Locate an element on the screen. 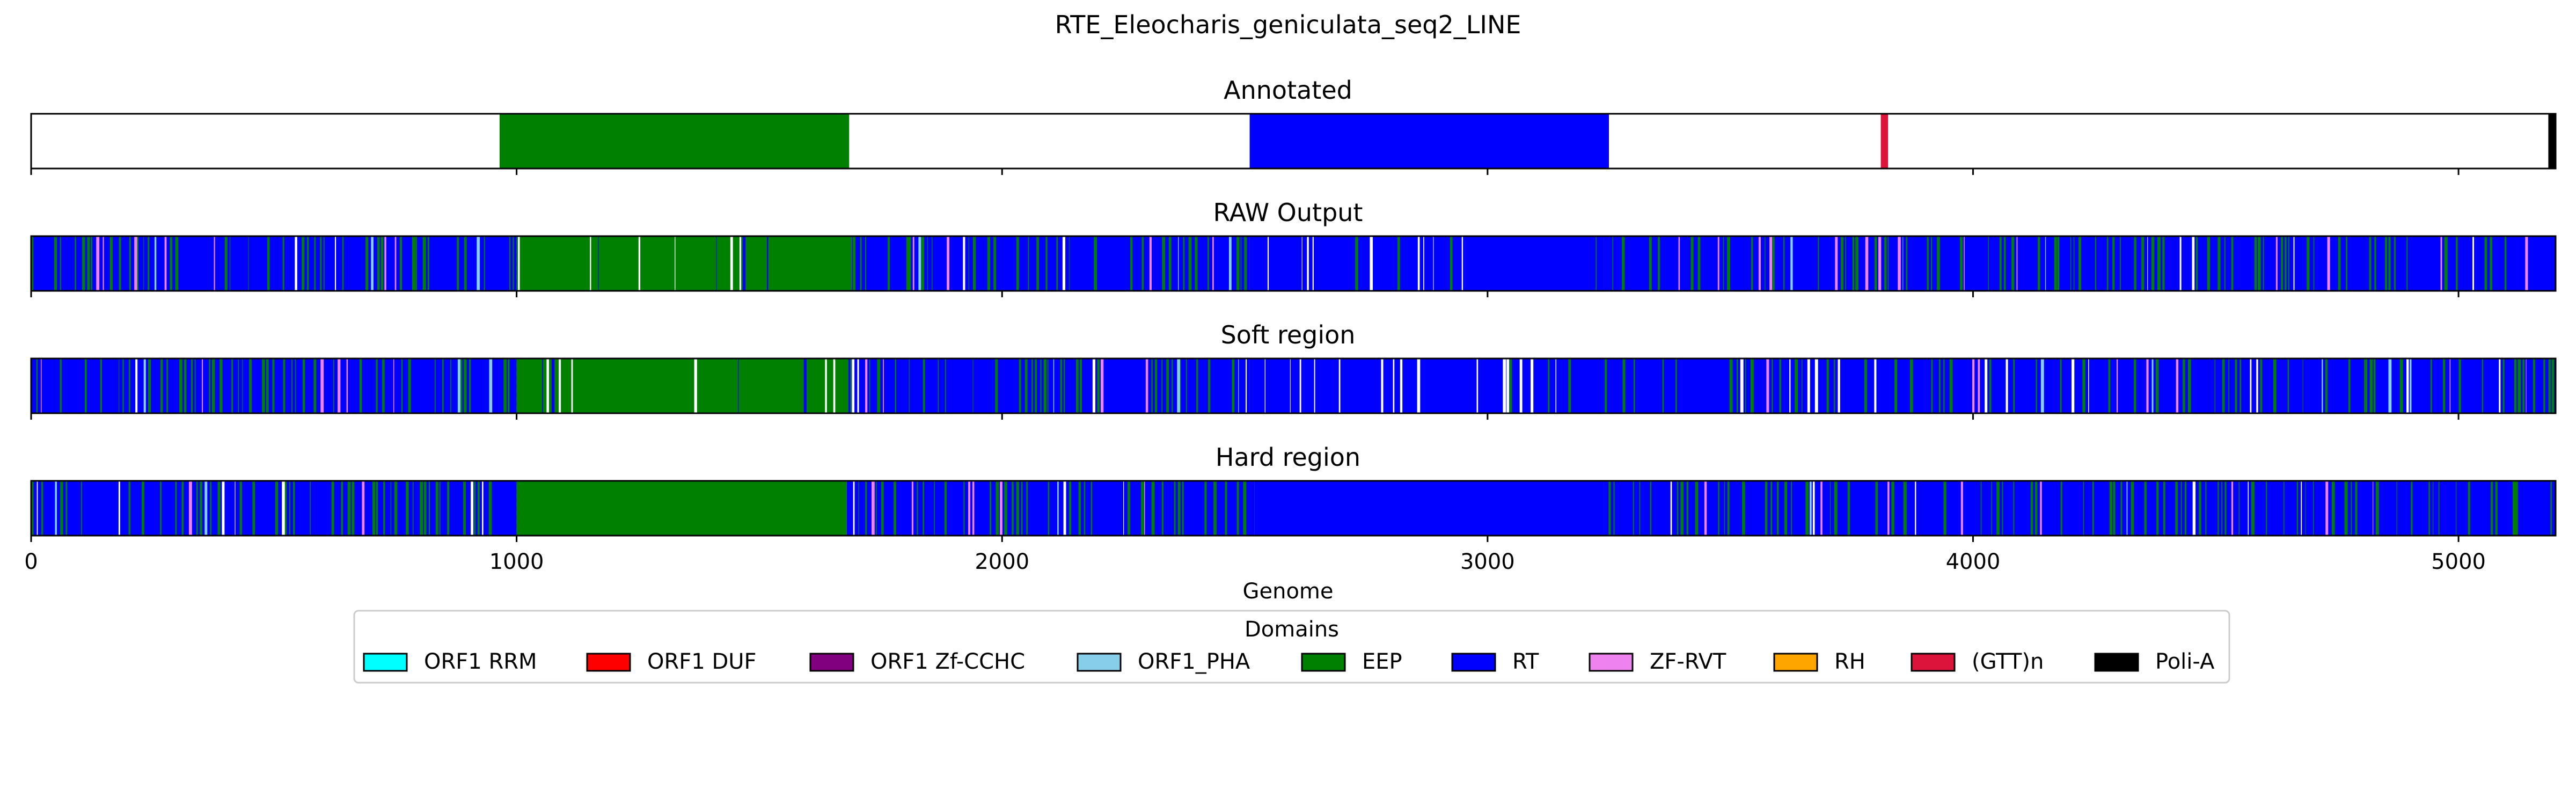  legend-item: ZF-RVT is located at coordinates (1657, 661).